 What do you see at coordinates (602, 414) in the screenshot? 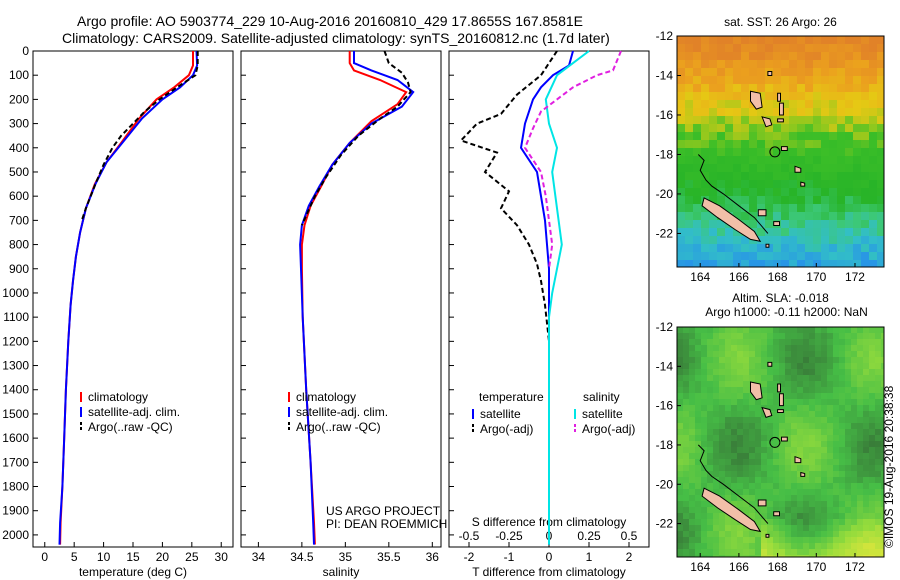
I see `legend-label: satellite` at bounding box center [602, 414].